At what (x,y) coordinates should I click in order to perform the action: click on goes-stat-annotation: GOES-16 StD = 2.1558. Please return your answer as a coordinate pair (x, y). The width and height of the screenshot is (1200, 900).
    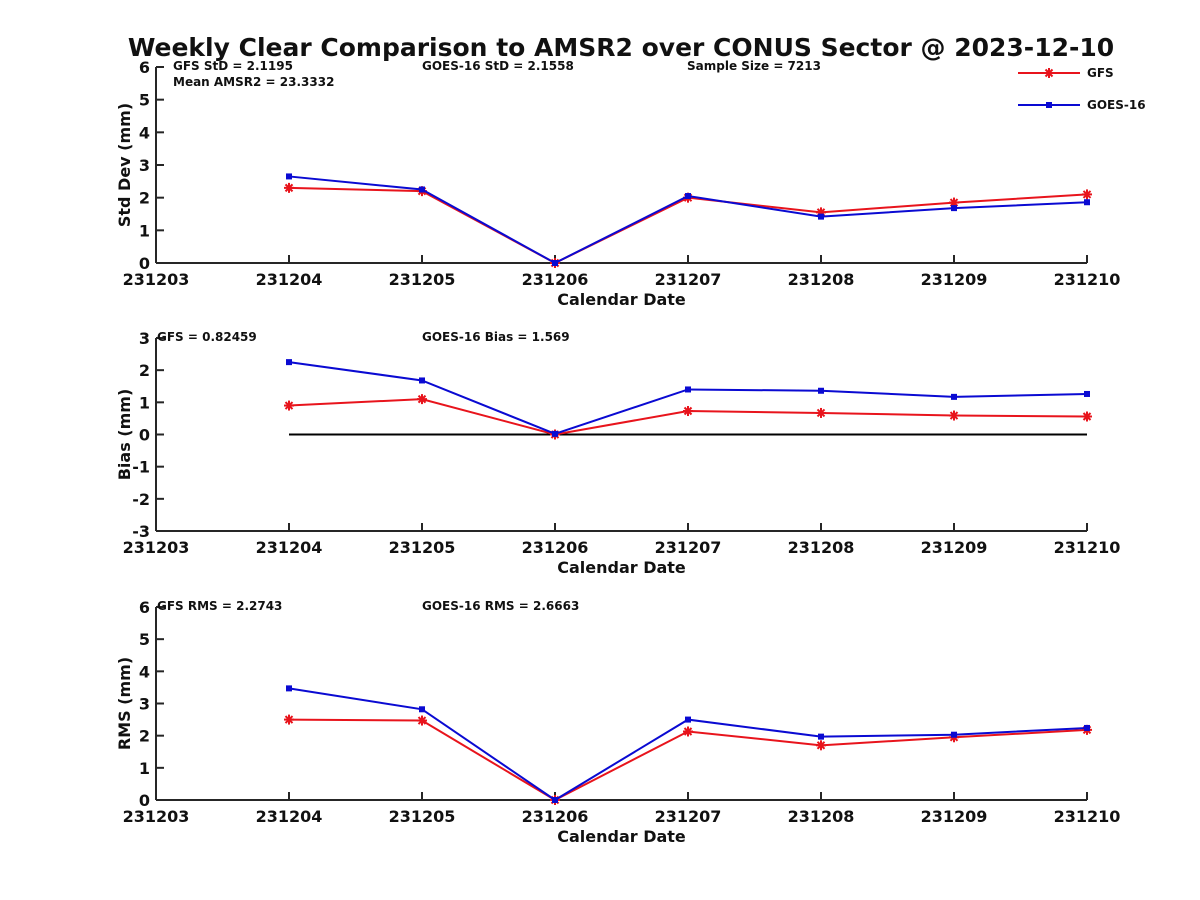
    Looking at the image, I should click on (498, 66).